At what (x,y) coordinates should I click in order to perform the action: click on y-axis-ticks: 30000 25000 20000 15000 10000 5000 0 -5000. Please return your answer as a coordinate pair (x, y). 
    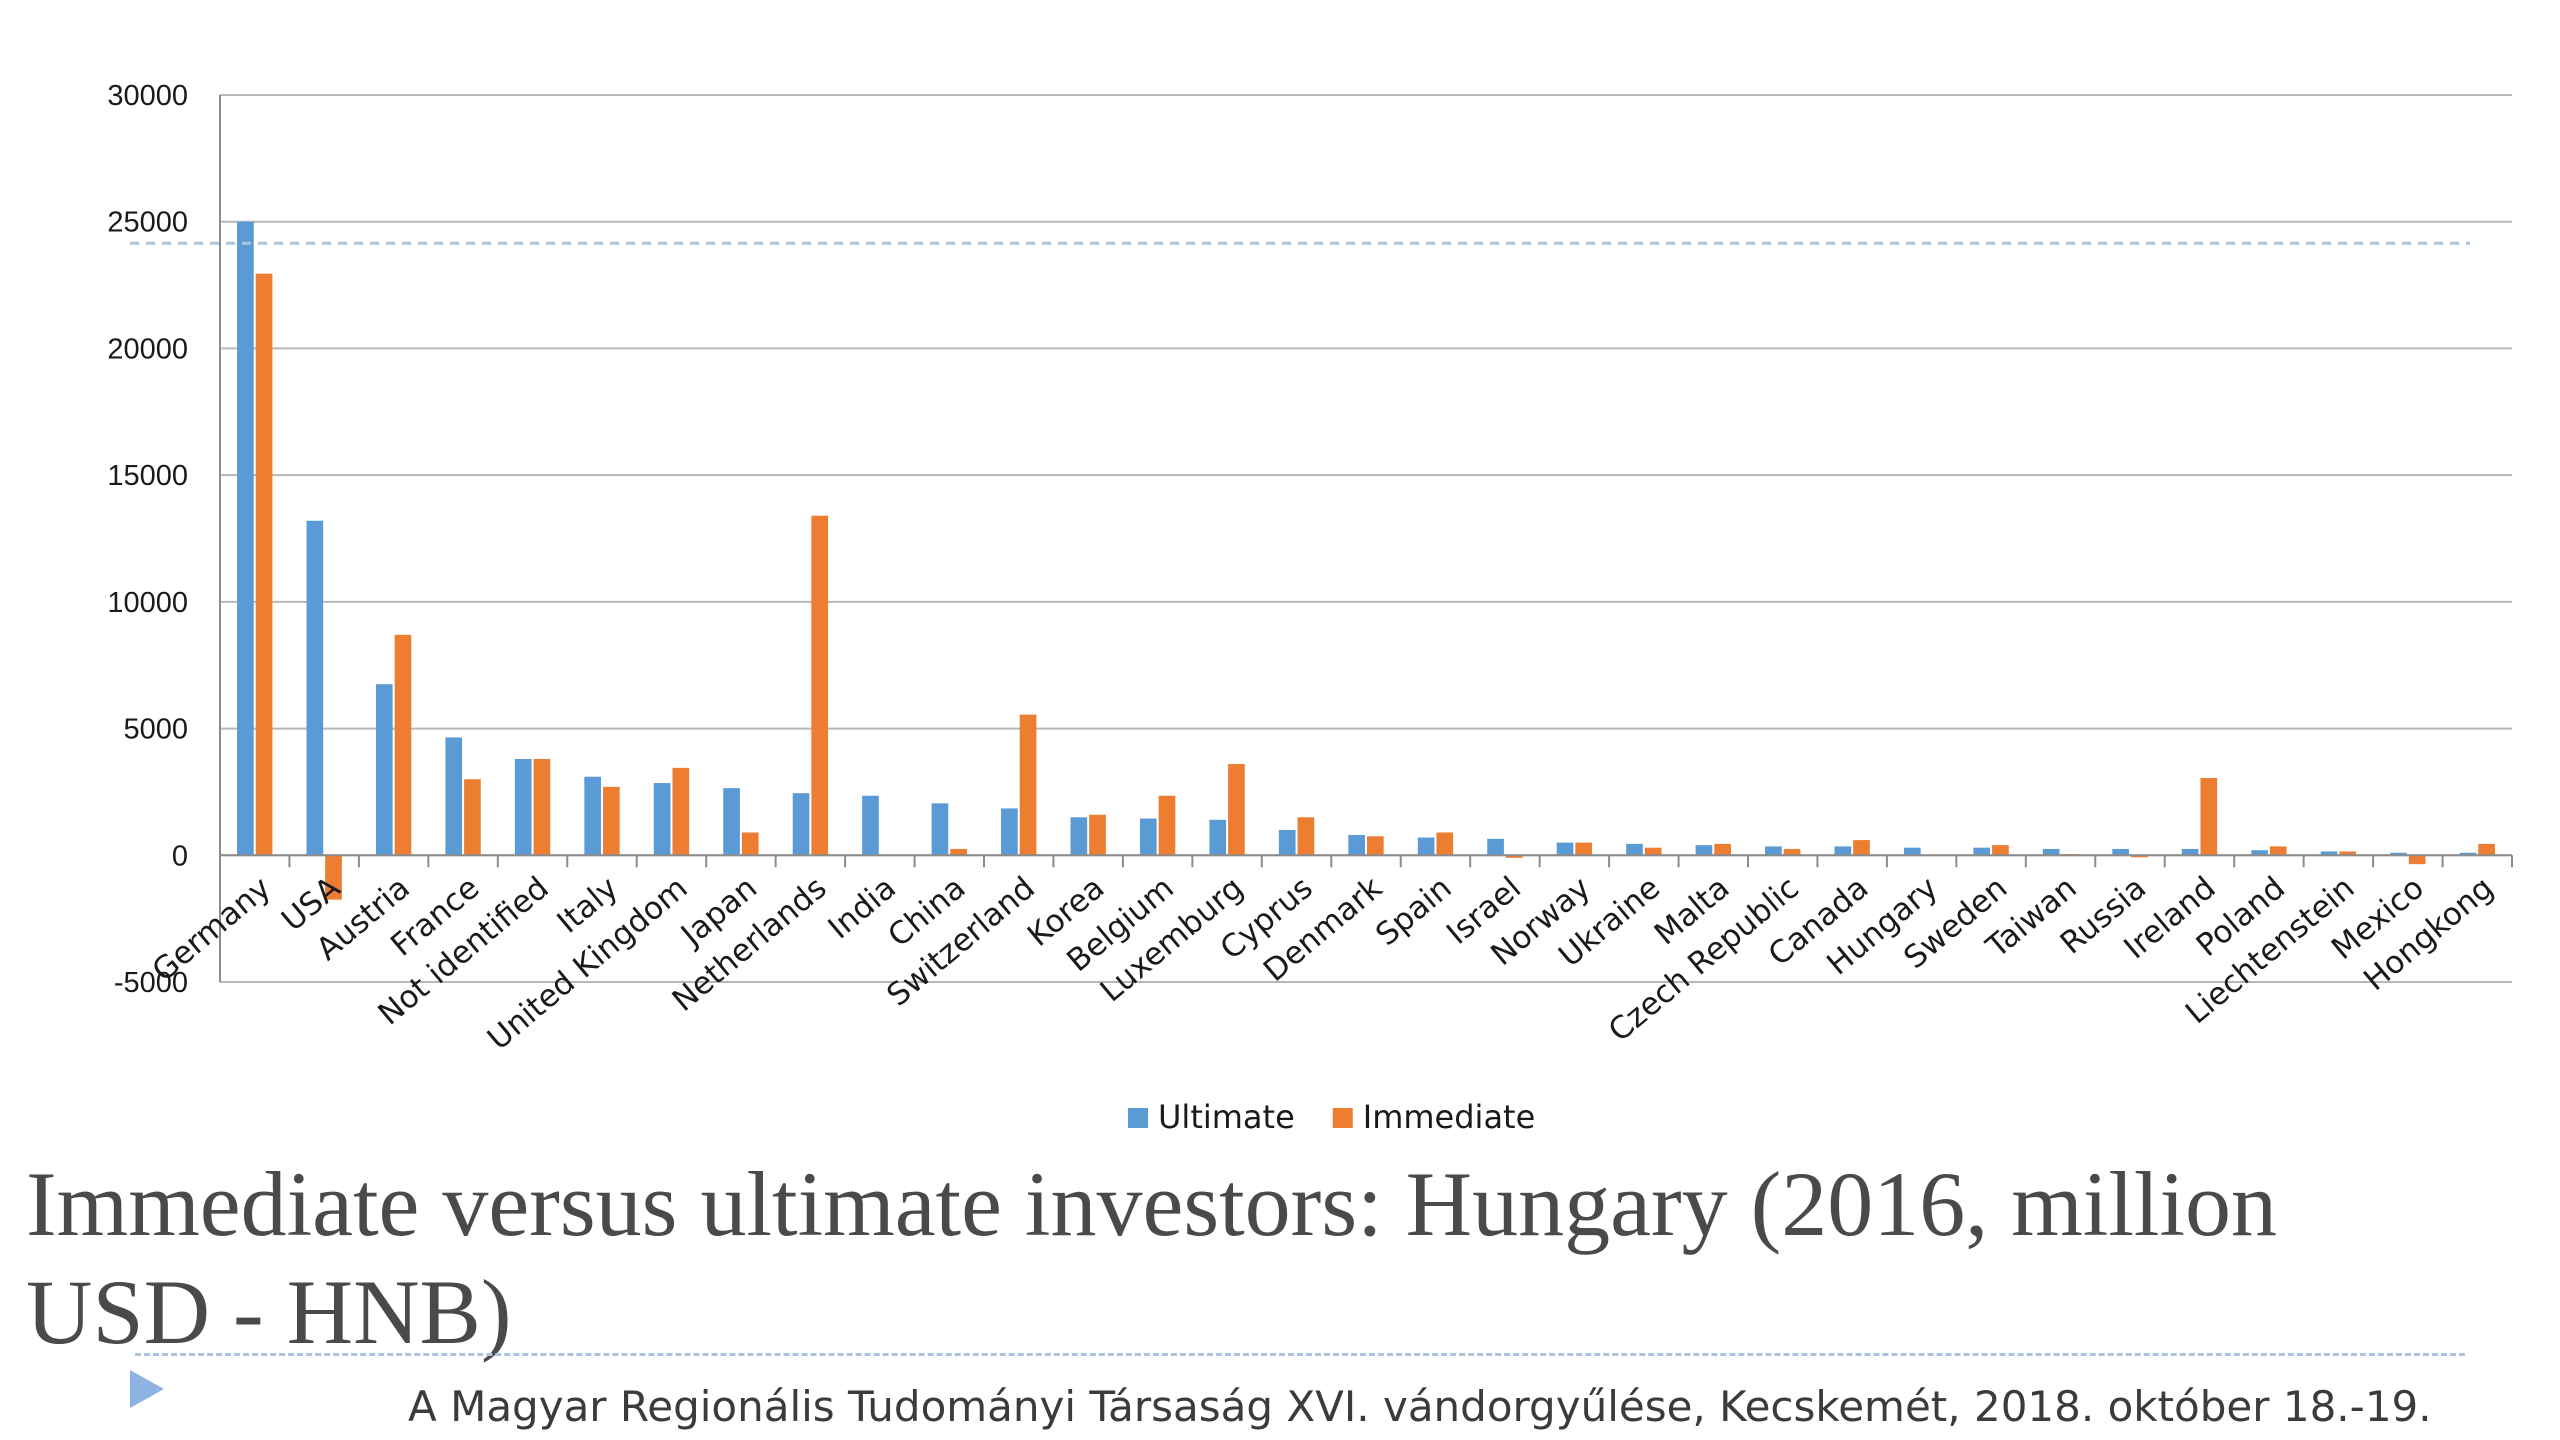
    Looking at the image, I should click on (147, 539).